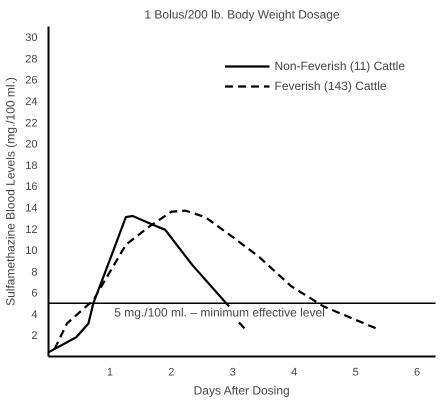 Image resolution: width=445 pixels, height=406 pixels. What do you see at coordinates (219, 312) in the screenshot?
I see `ref-line-label: 5 mg./100 ml. – minimum effective level` at bounding box center [219, 312].